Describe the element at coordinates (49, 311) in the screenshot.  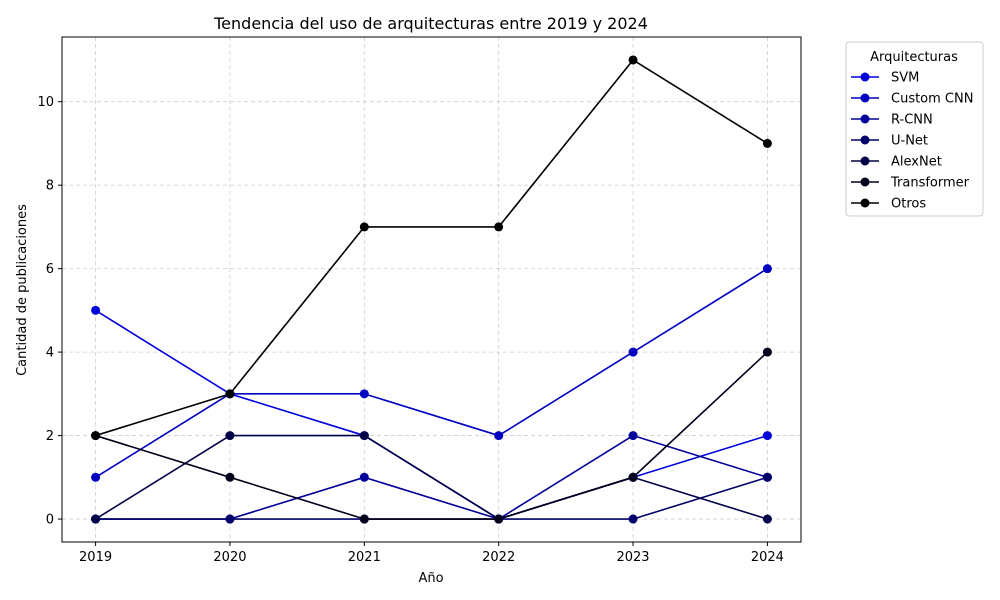
I see `y-axis-ticks: 0 2 4 6 8 10` at that location.